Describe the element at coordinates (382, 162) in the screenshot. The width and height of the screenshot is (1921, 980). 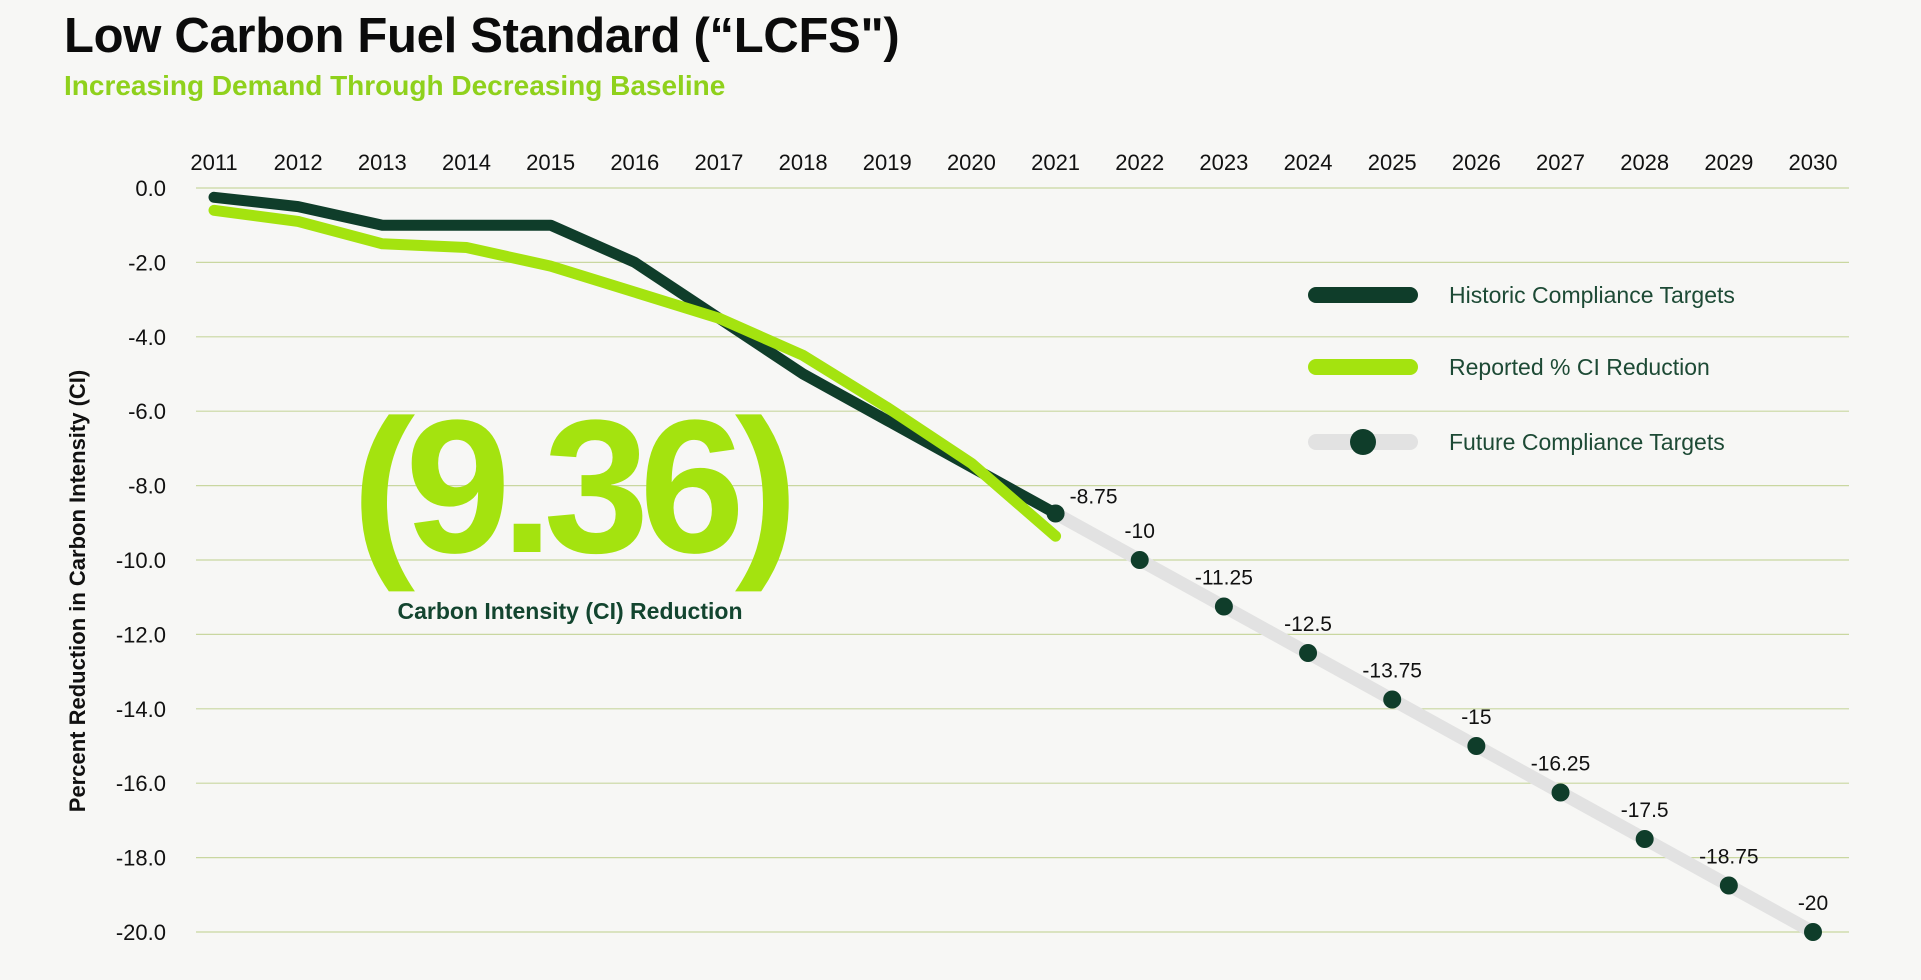
I see `x-tick-label: 2013` at that location.